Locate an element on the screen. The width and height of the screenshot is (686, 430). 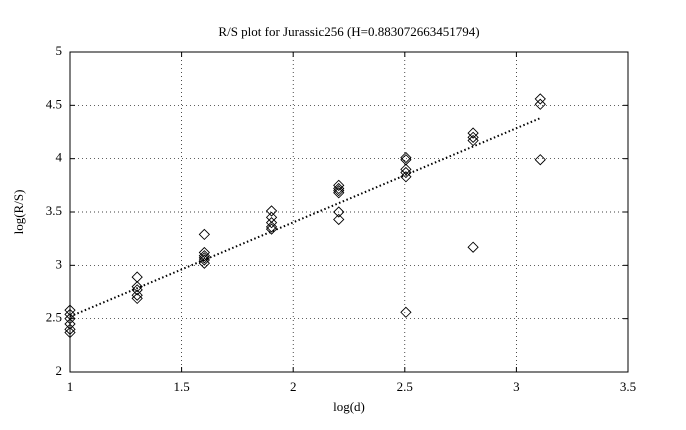
x-tick-label: 2.5 is located at coordinates (405, 386).